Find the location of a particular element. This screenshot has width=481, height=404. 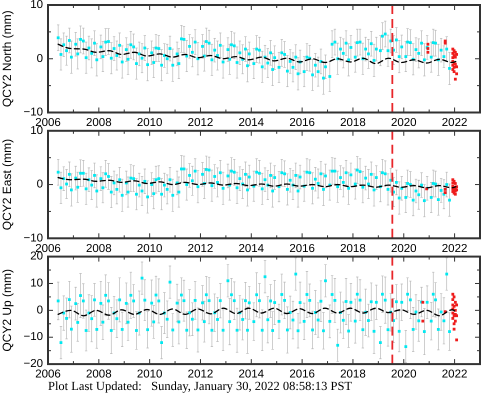

text: Plot Last Updated: Sunday, January 30, 2022 08:58:13 PST is located at coordinates (200, 386).